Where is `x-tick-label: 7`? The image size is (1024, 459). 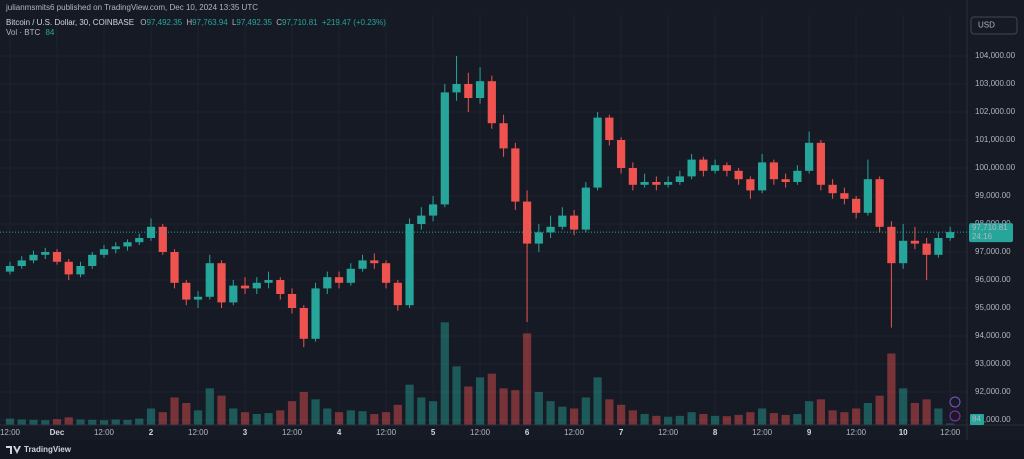 x-tick-label: 7 is located at coordinates (621, 432).